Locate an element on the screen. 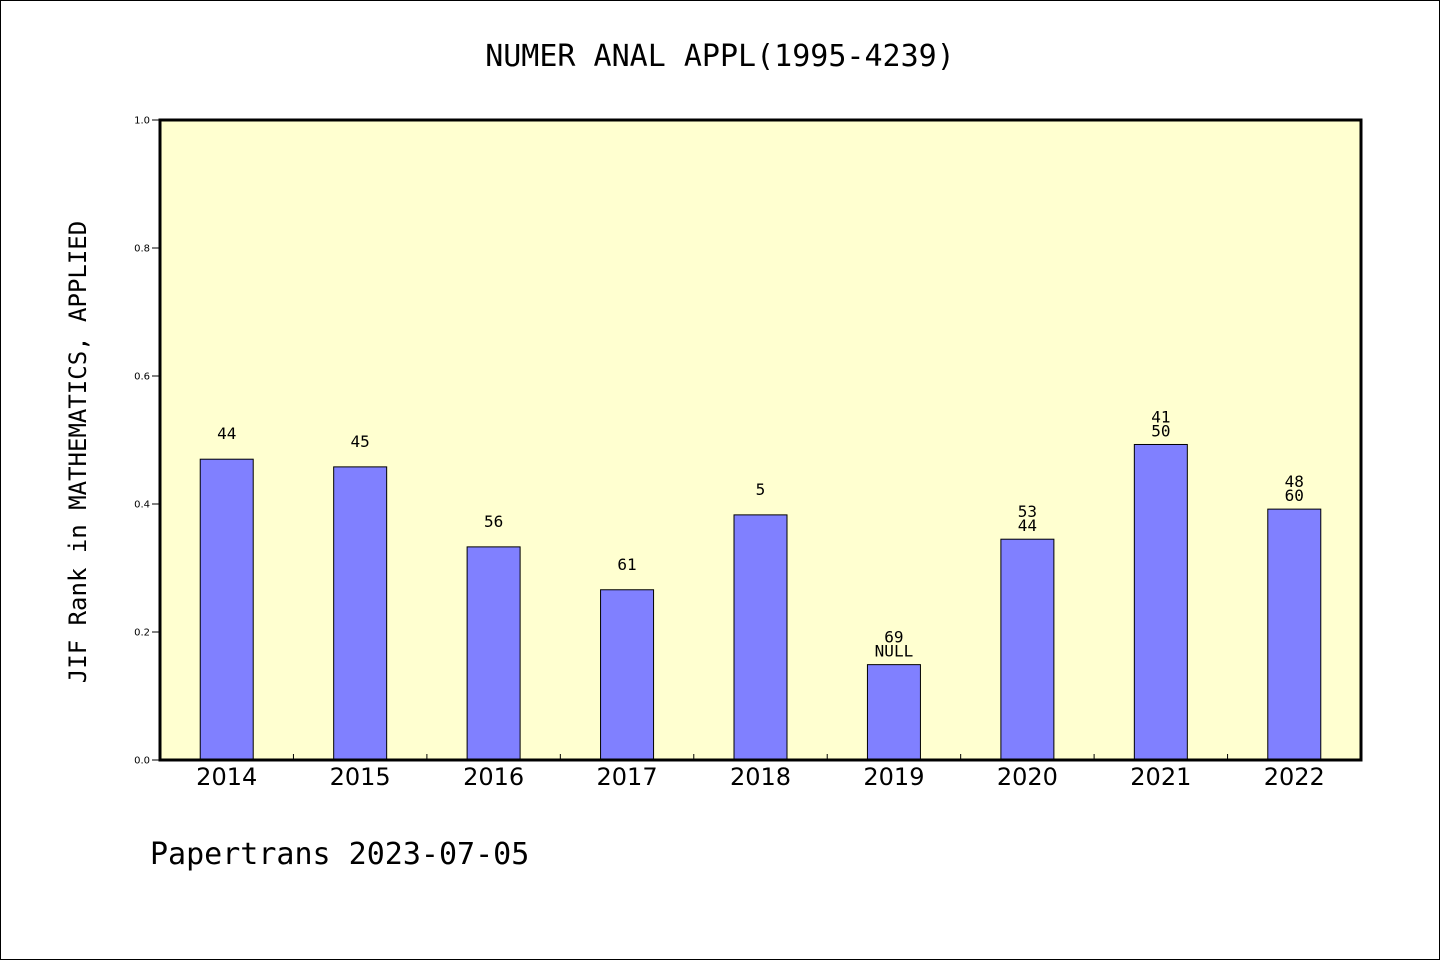 This screenshot has height=960, width=1440. x-tick-label-2015: 2015 is located at coordinates (360, 777).